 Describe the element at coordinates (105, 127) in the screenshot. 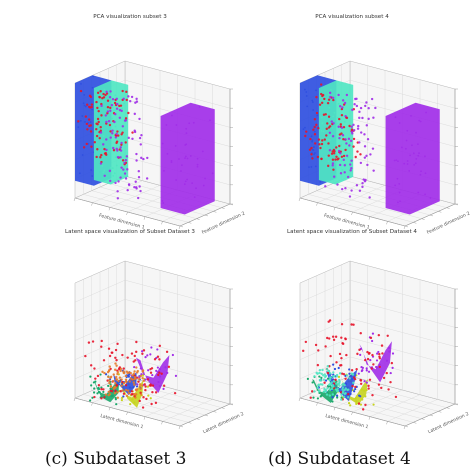

I see `series-red-scatter` at that location.